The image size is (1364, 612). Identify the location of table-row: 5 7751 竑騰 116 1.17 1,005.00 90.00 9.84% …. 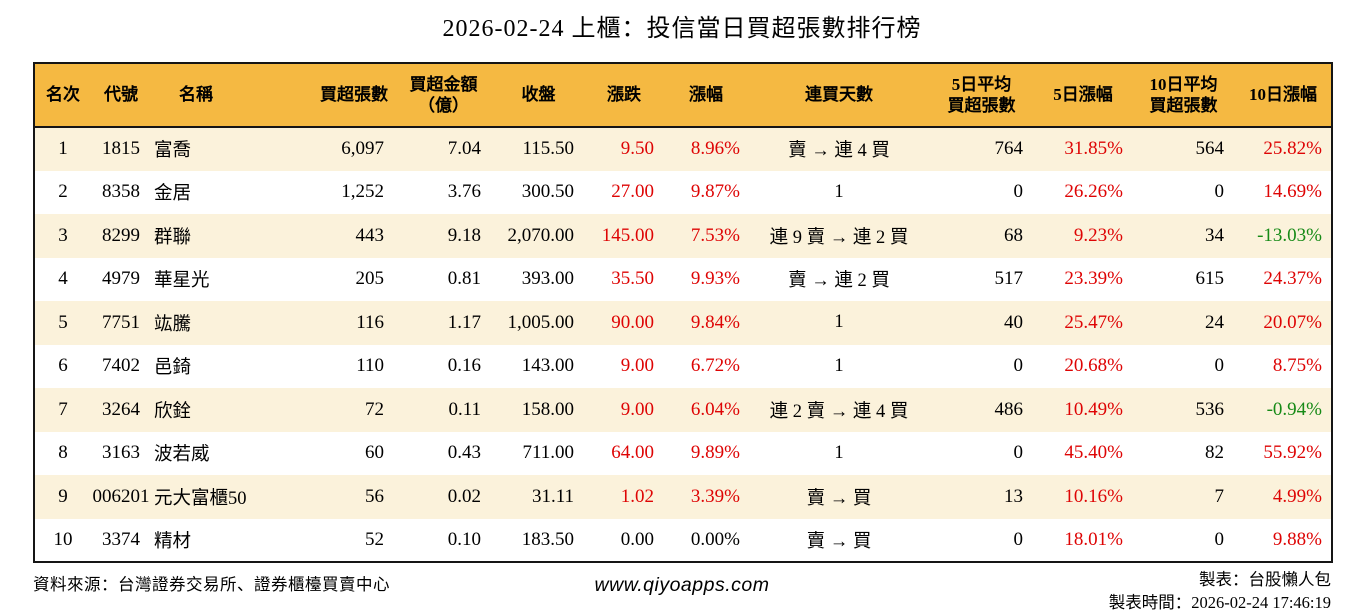
(683, 323).